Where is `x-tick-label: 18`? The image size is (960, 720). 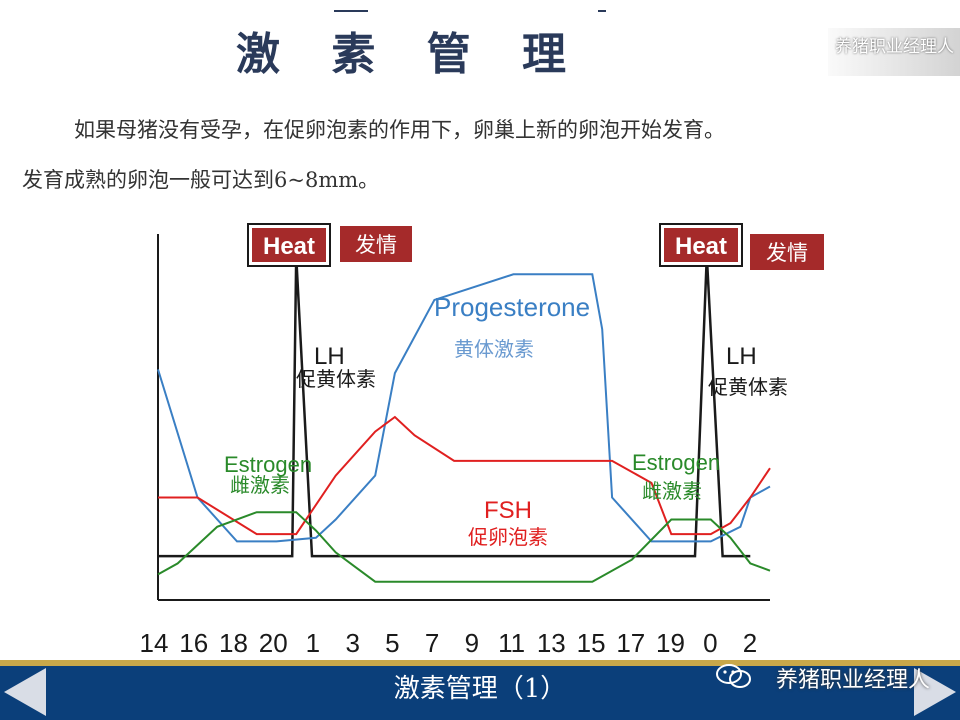 x-tick-label: 18 is located at coordinates (233, 643).